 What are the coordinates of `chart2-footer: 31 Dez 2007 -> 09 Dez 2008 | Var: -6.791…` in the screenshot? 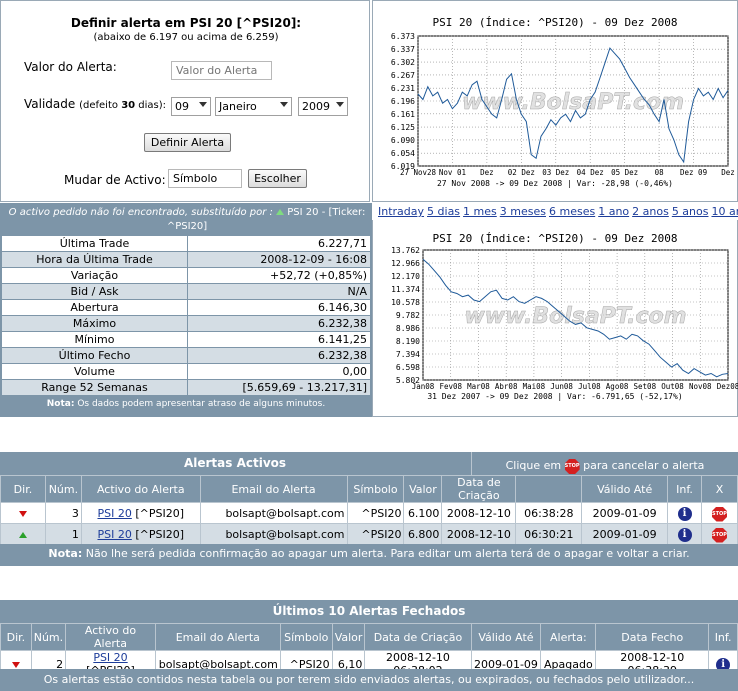 It's located at (555, 396).